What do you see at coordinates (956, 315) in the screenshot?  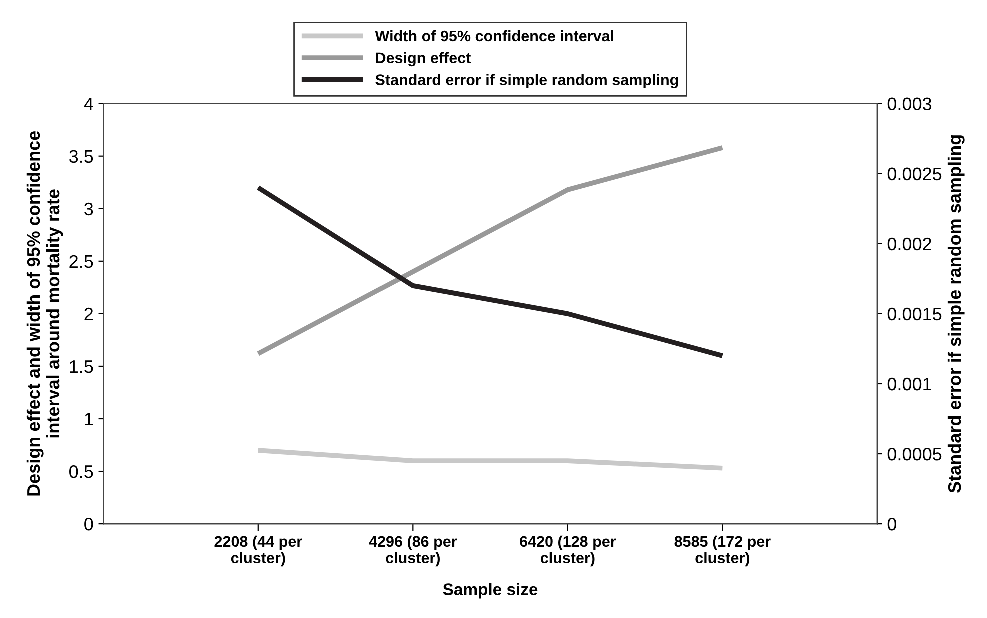 I see `y2-axis-title: Standard error if simple random sampling` at bounding box center [956, 315].